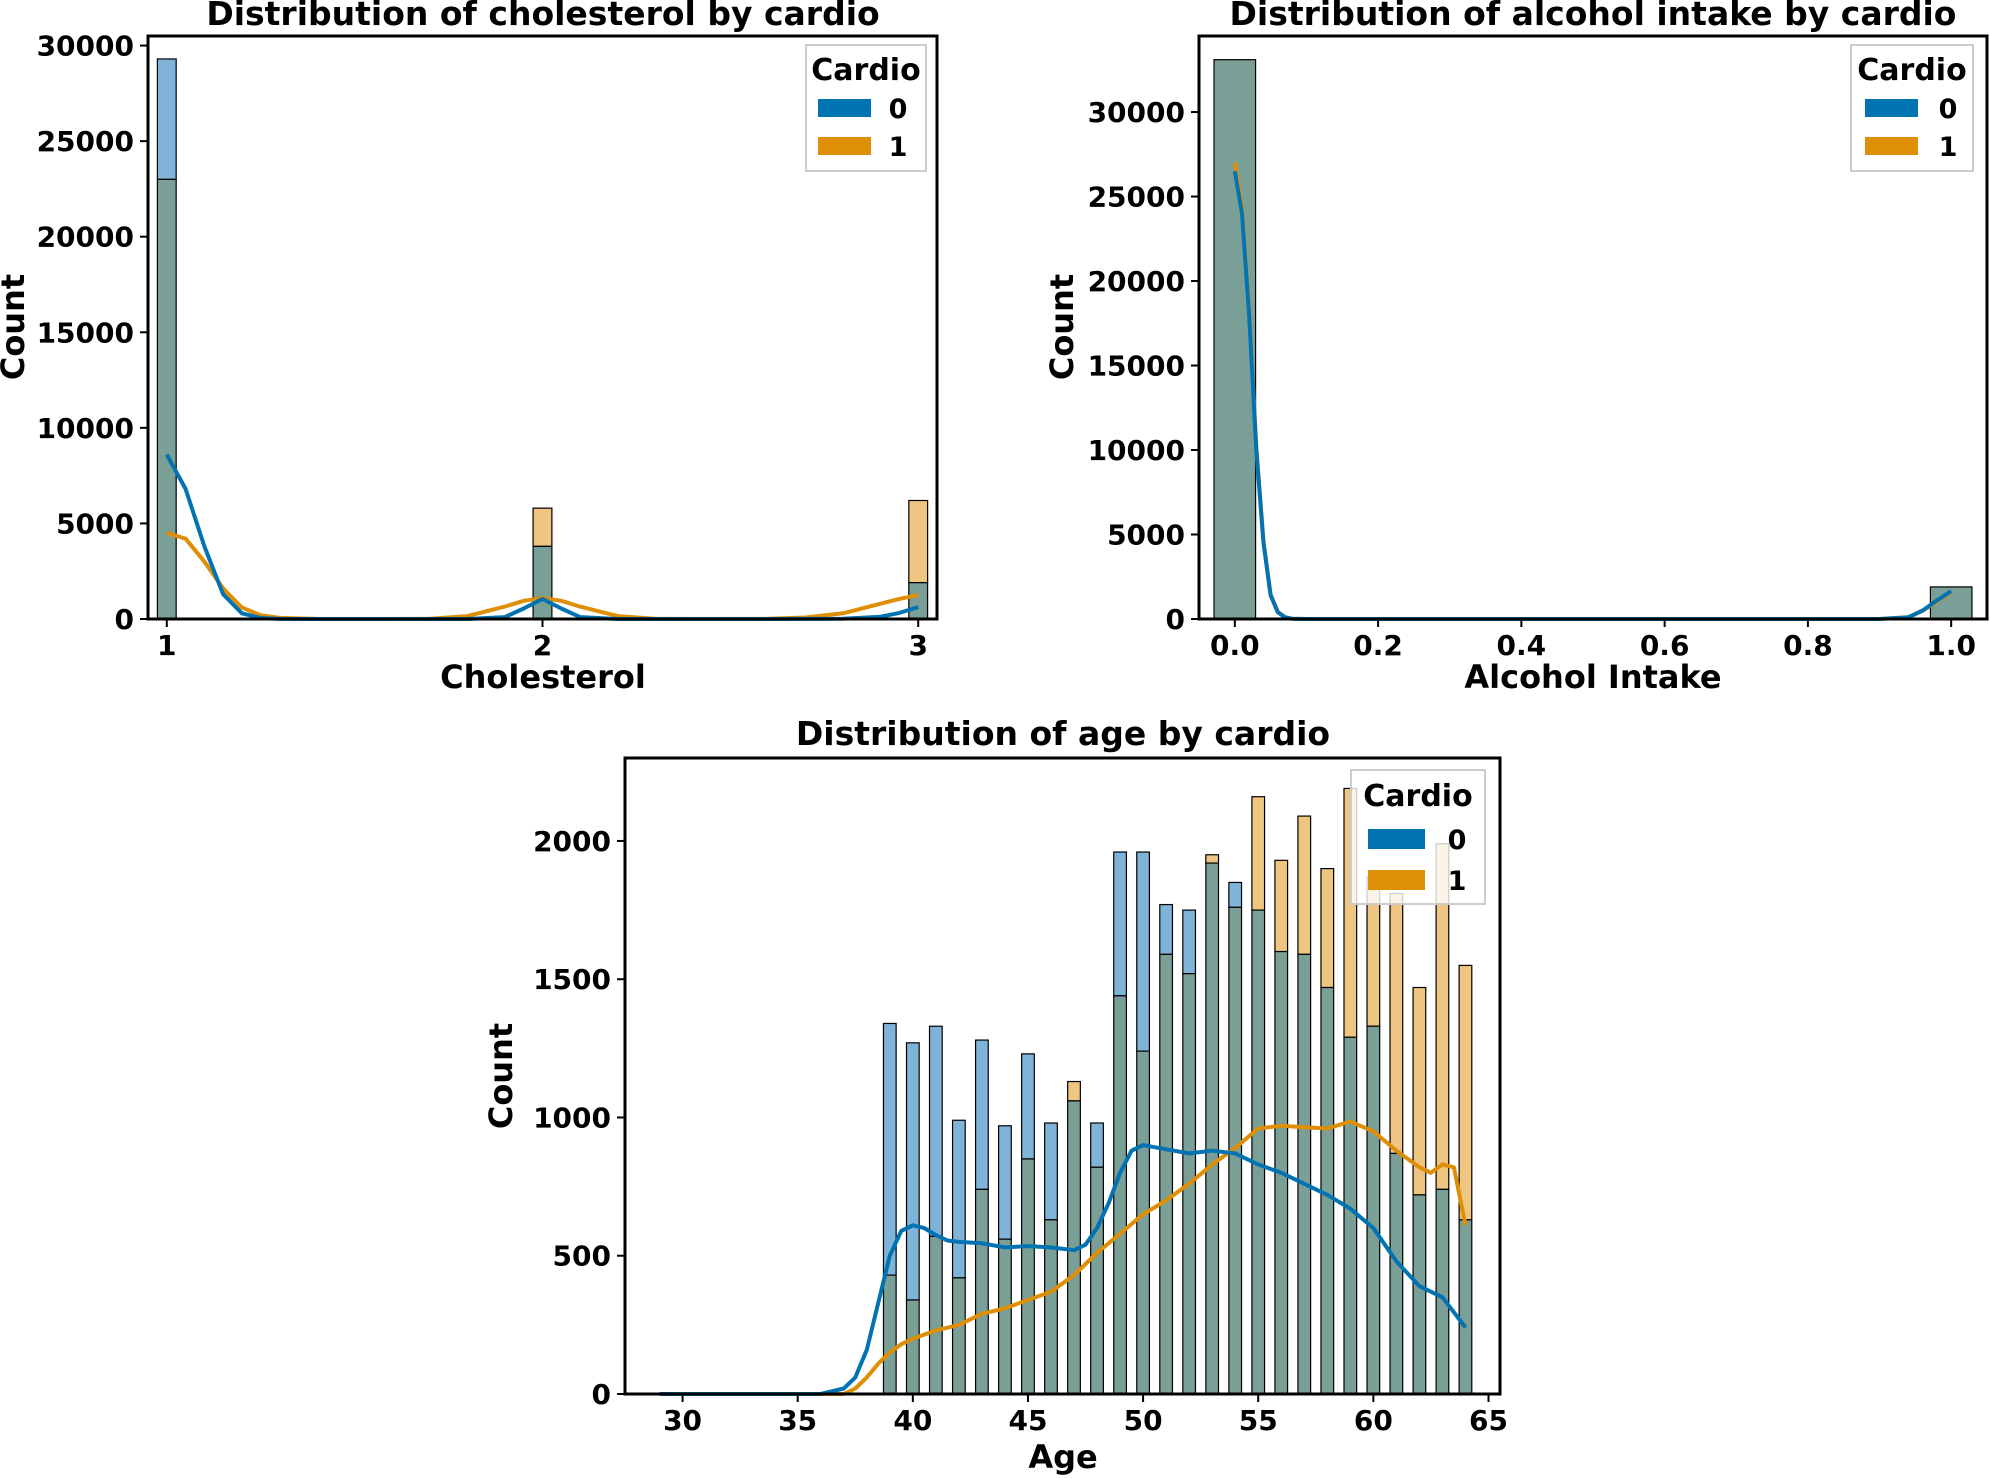  Describe the element at coordinates (1143, 1420) in the screenshot. I see `x-tick-label: 50` at that location.